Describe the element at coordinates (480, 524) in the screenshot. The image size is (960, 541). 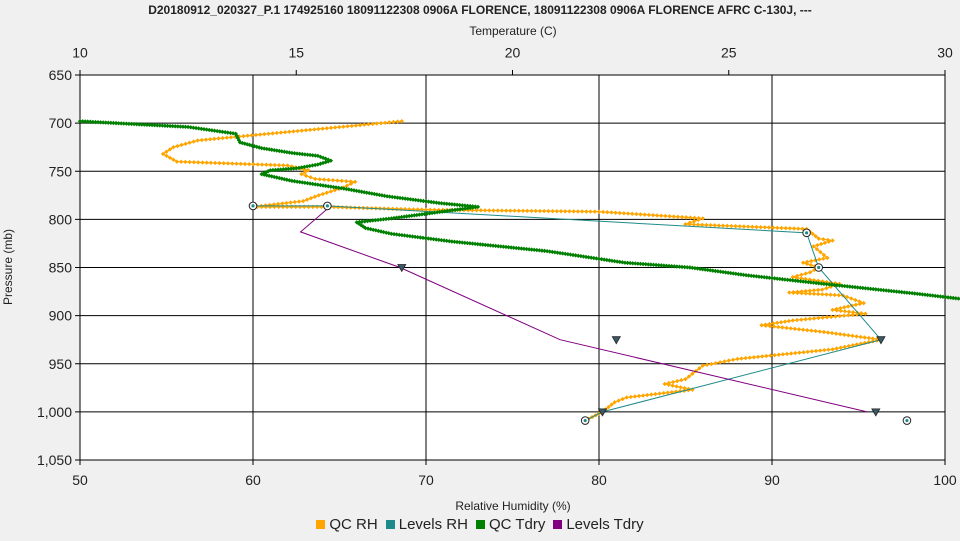
I see `legend-swatch` at that location.